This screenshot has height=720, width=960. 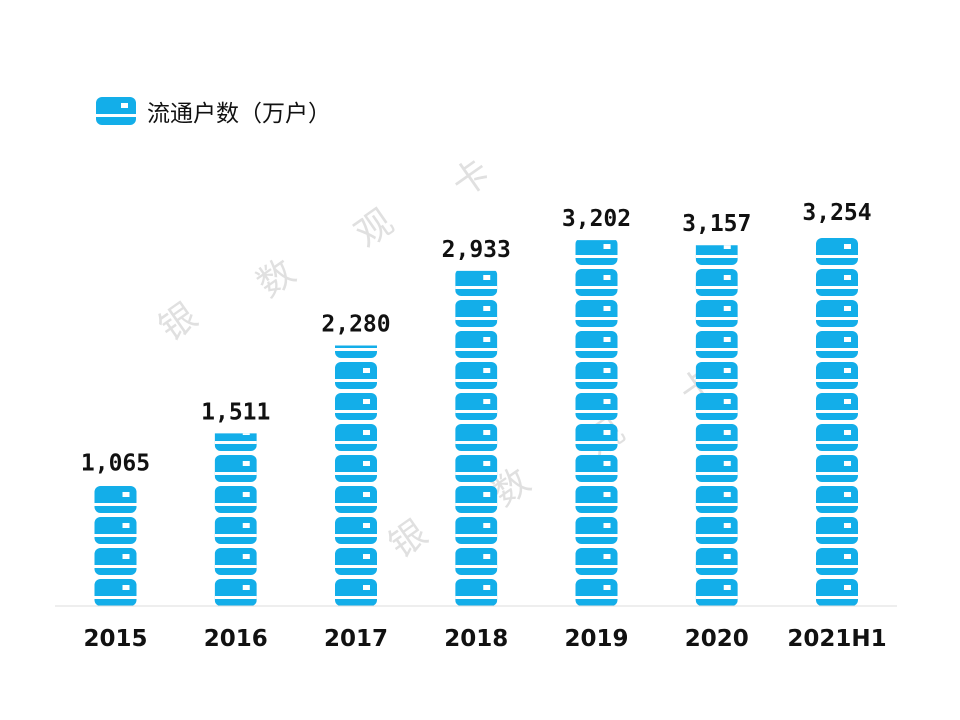 I want to click on bar-2020, so click(x=716, y=425).